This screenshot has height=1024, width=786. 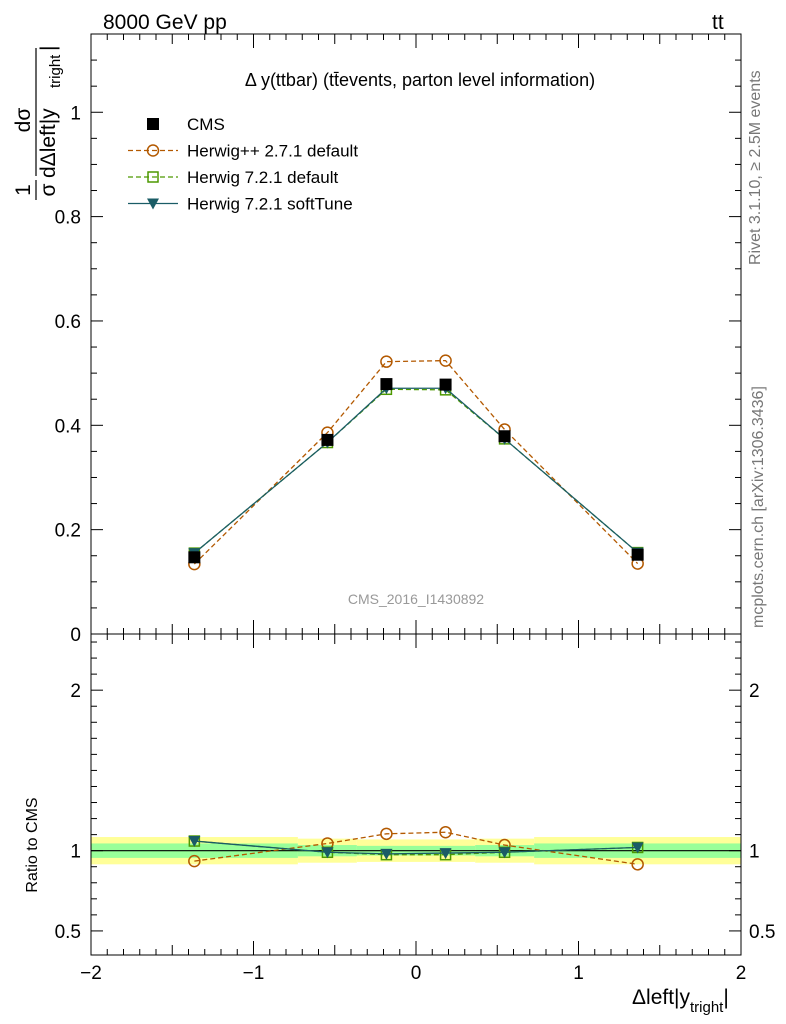 I want to click on ylabel-den: dΔleft|y, so click(x=48, y=143).